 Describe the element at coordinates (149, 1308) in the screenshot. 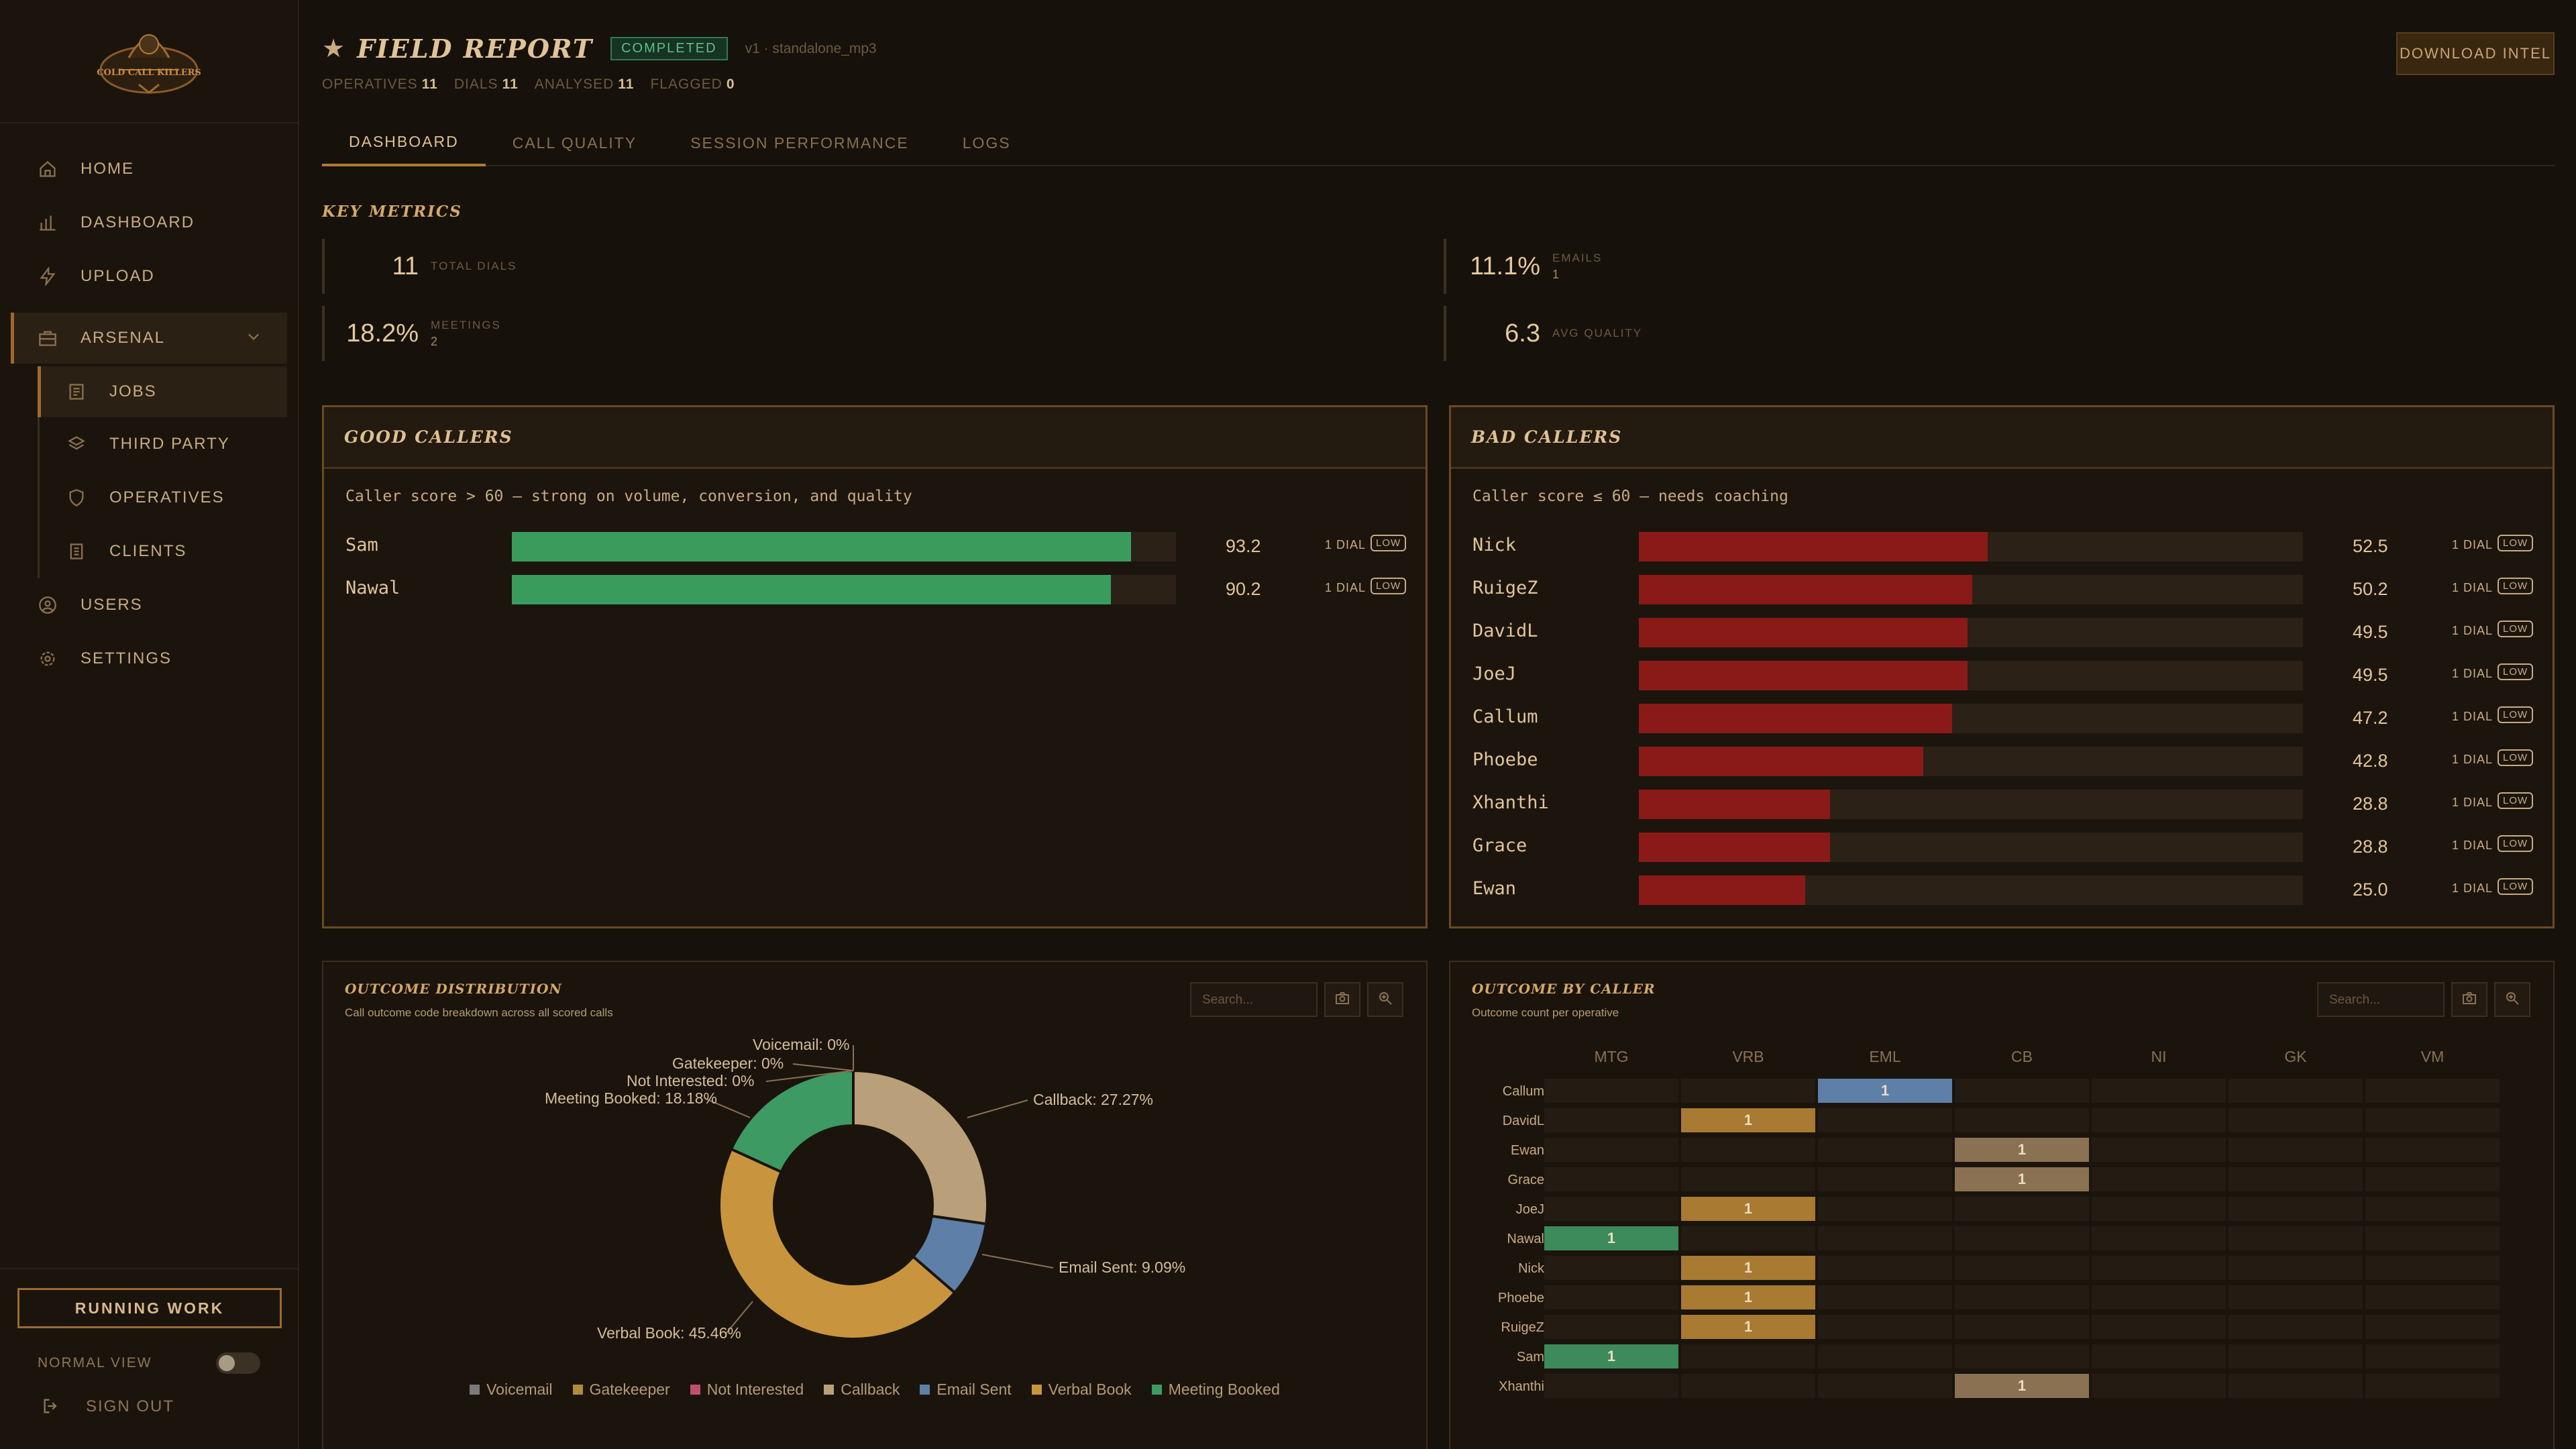

I see `running-work-button: RUNNING WORK` at that location.